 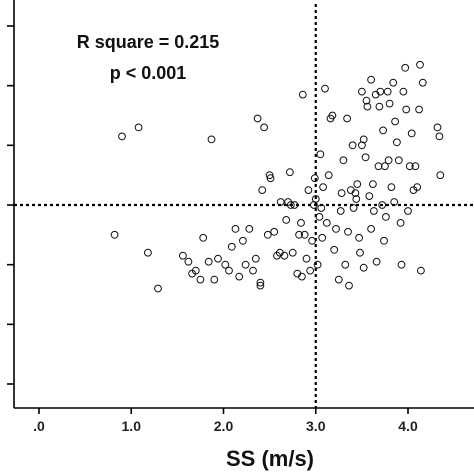 What do you see at coordinates (132, 426) in the screenshot?
I see `x-tick-label: 1.0` at bounding box center [132, 426].